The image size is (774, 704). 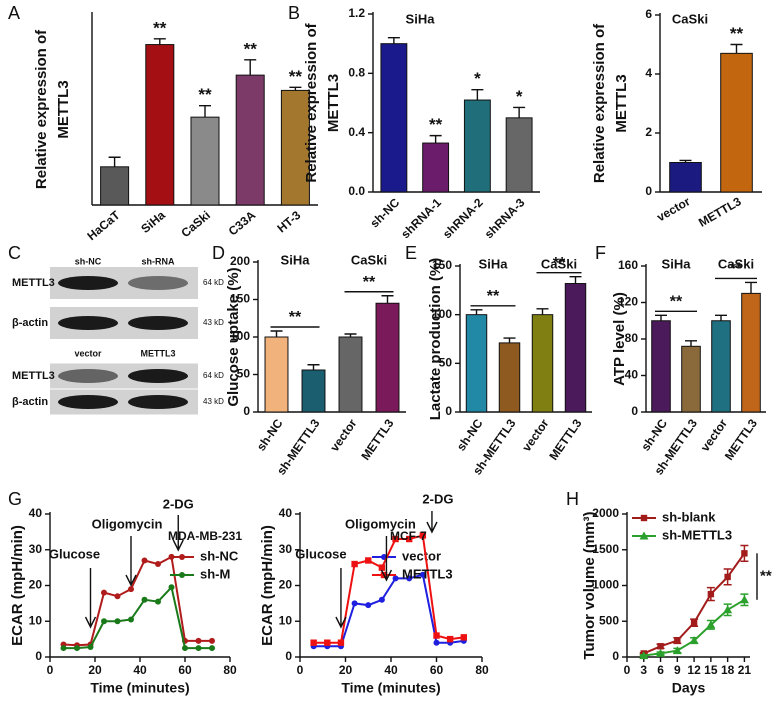 What do you see at coordinates (621, 103) in the screenshot?
I see `y-axis-label: METTL3` at bounding box center [621, 103].